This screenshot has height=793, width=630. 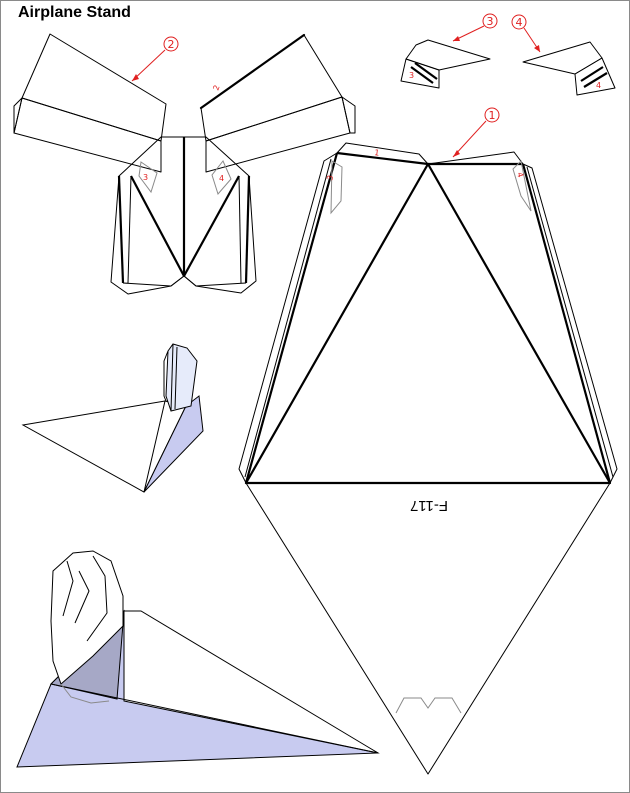 What do you see at coordinates (87, 135) in the screenshot?
I see `part-2-left-wing-lower` at bounding box center [87, 135].